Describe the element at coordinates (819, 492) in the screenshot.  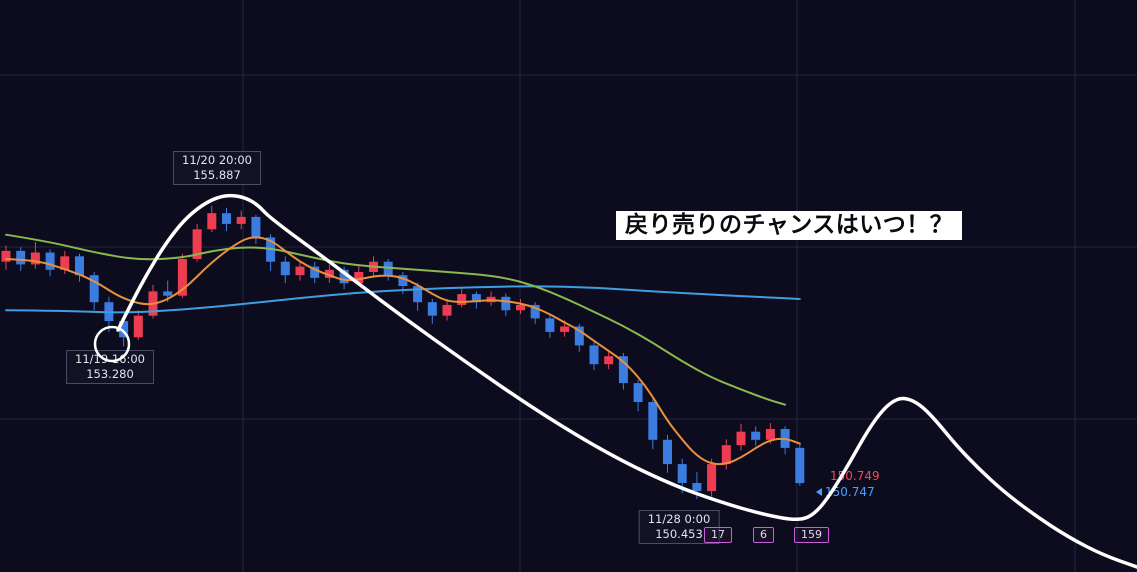
I see `left-triangle-icon` at that location.